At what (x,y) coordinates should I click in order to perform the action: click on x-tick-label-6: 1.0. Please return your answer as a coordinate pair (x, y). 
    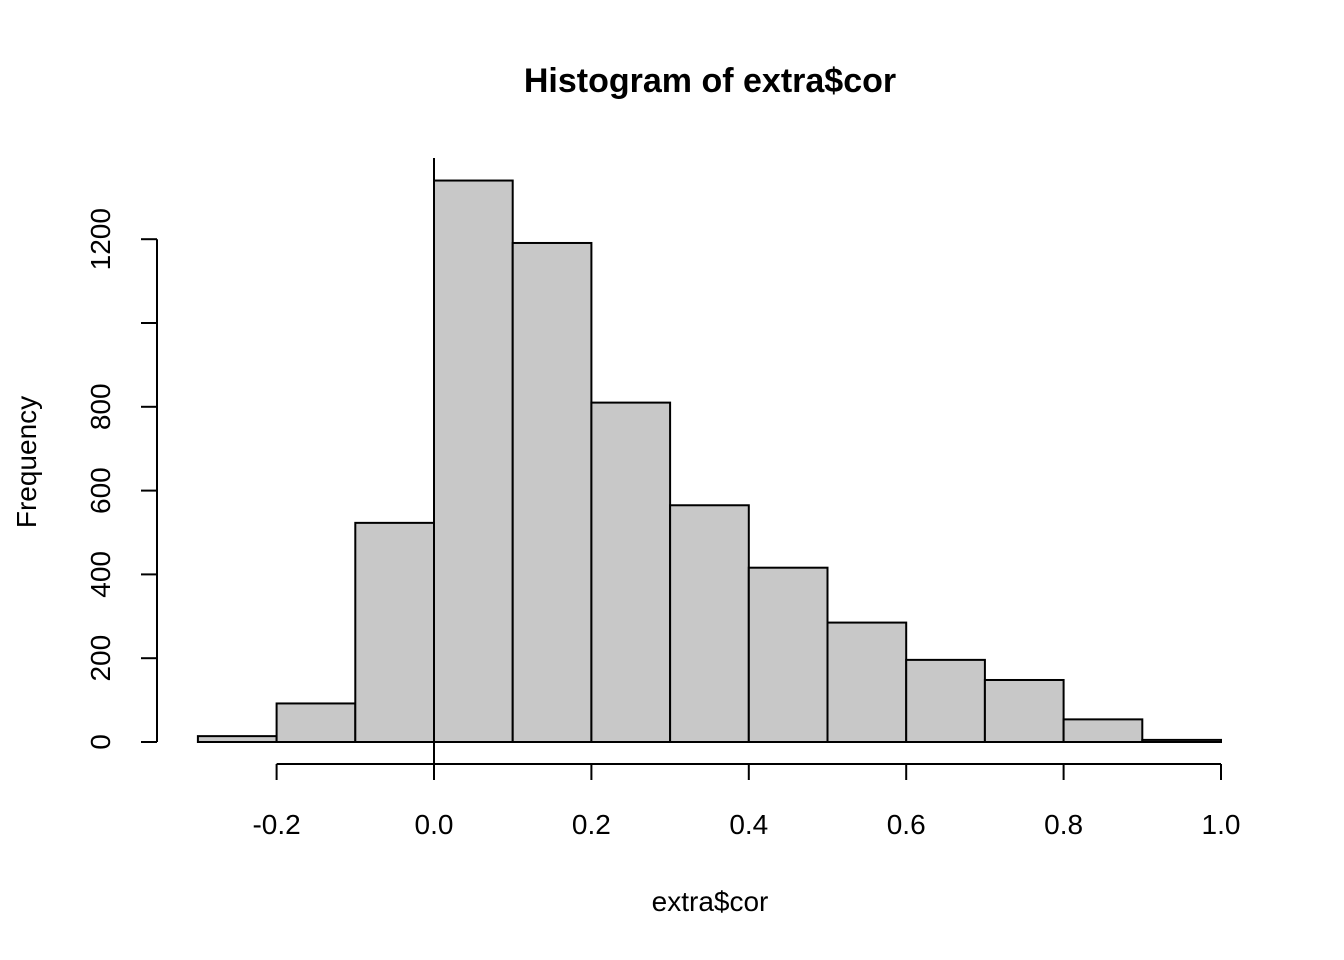
    Looking at the image, I should click on (1221, 824).